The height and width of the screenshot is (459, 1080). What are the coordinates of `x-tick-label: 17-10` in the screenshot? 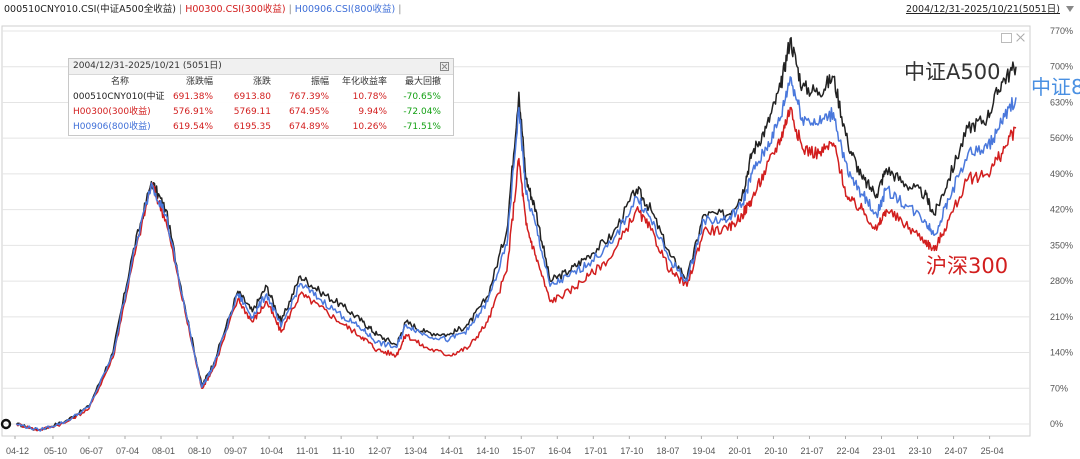 It's located at (631, 451).